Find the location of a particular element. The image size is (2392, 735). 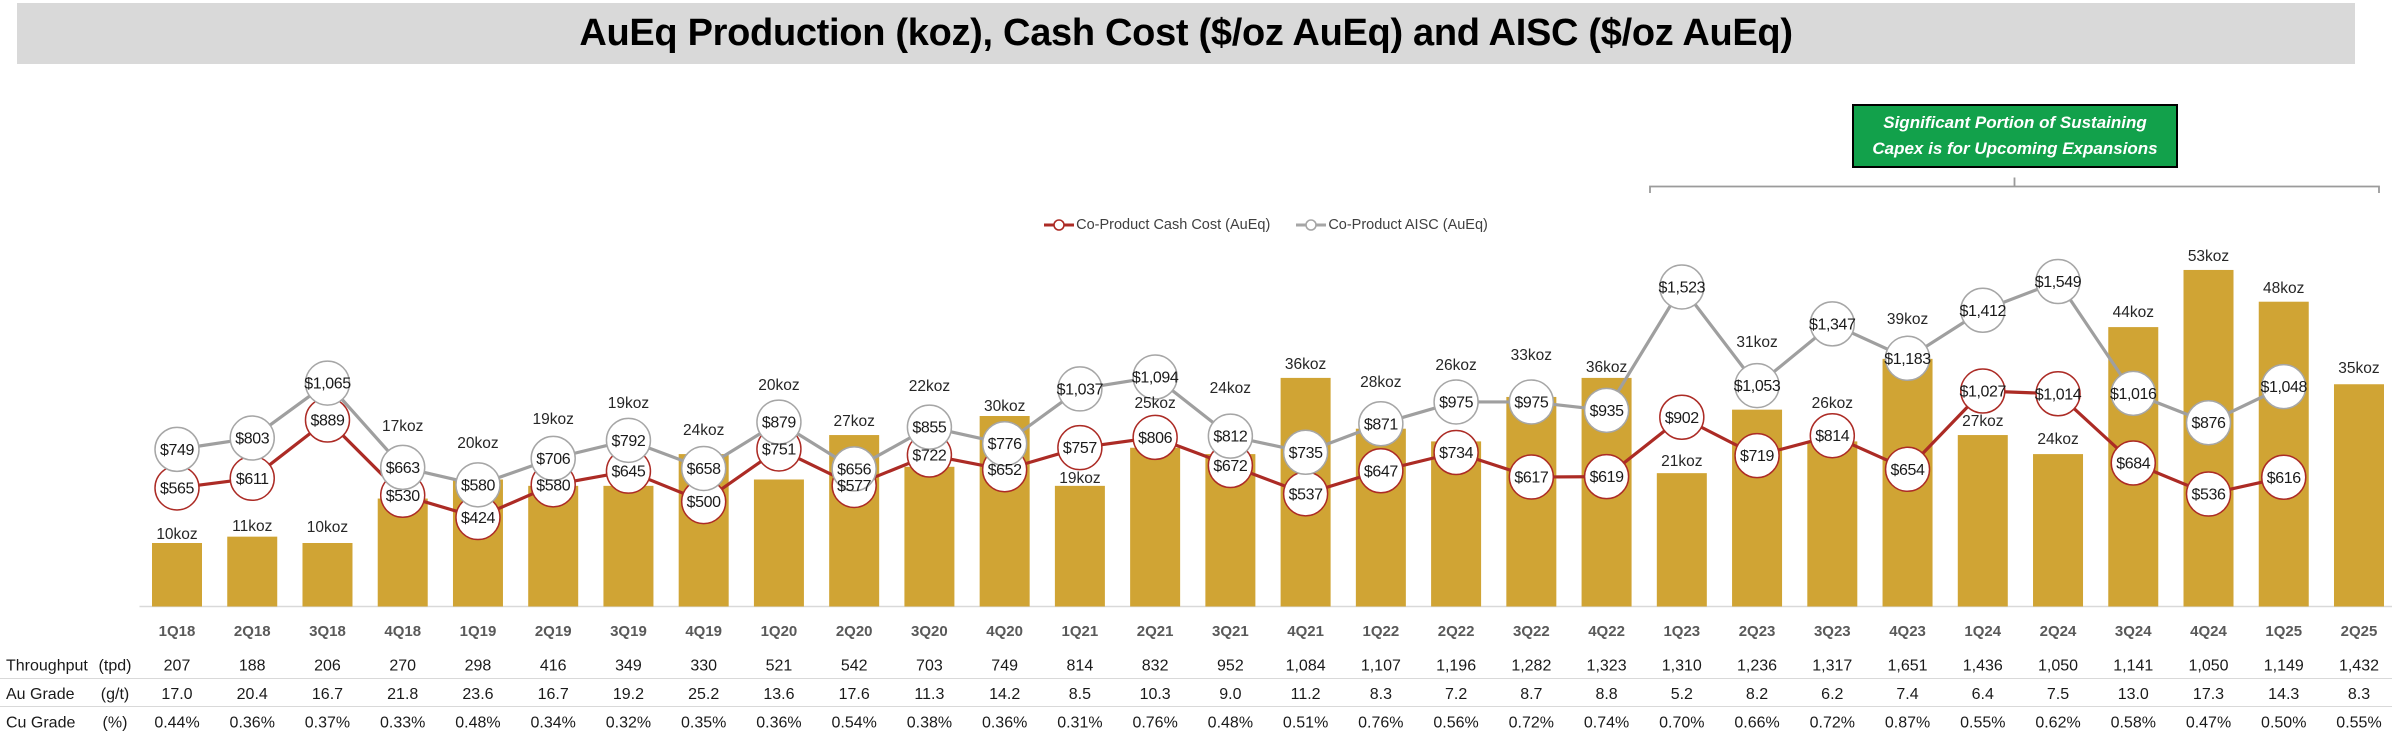

table-cell-r2-4Q19: 0.35% is located at coordinates (703, 723).